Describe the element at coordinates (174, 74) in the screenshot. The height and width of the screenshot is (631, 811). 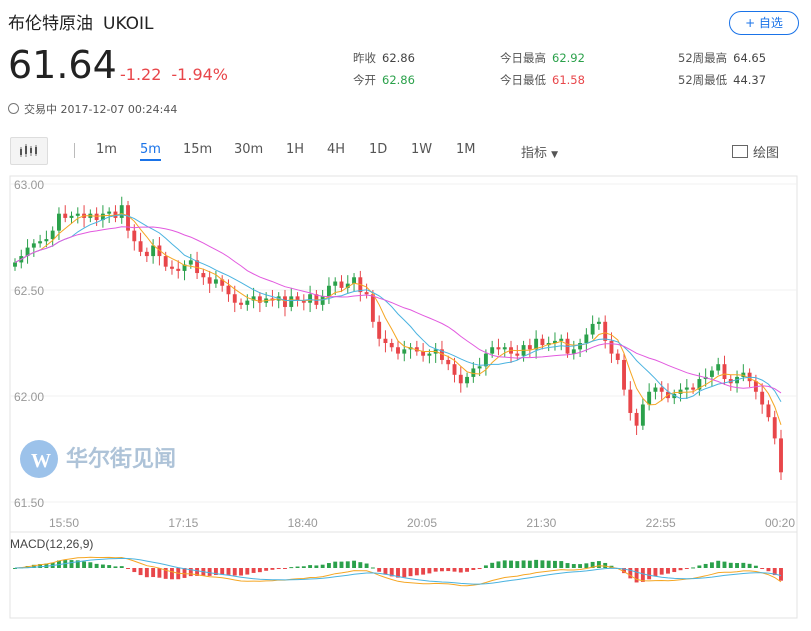
I see `price-change: -1.22 -1.94%` at that location.